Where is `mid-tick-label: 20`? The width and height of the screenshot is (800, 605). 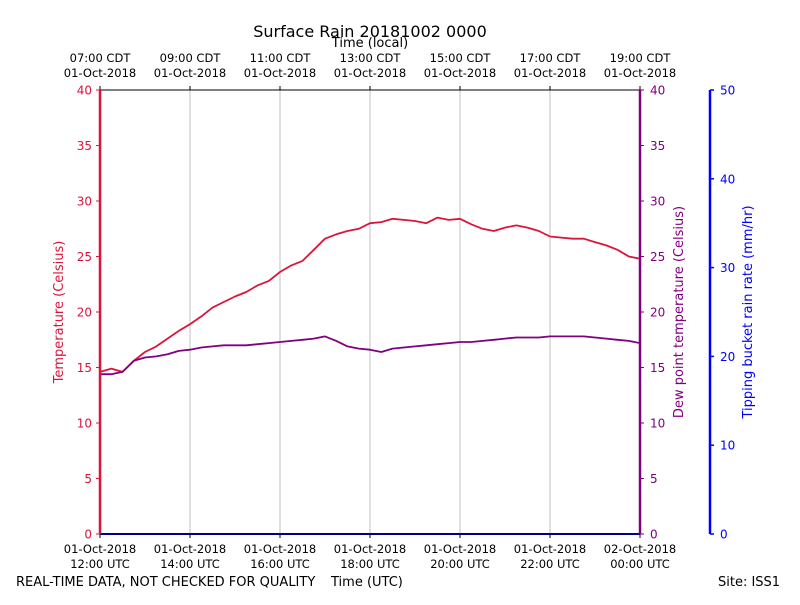
mid-tick-label: 20 is located at coordinates (657, 313).